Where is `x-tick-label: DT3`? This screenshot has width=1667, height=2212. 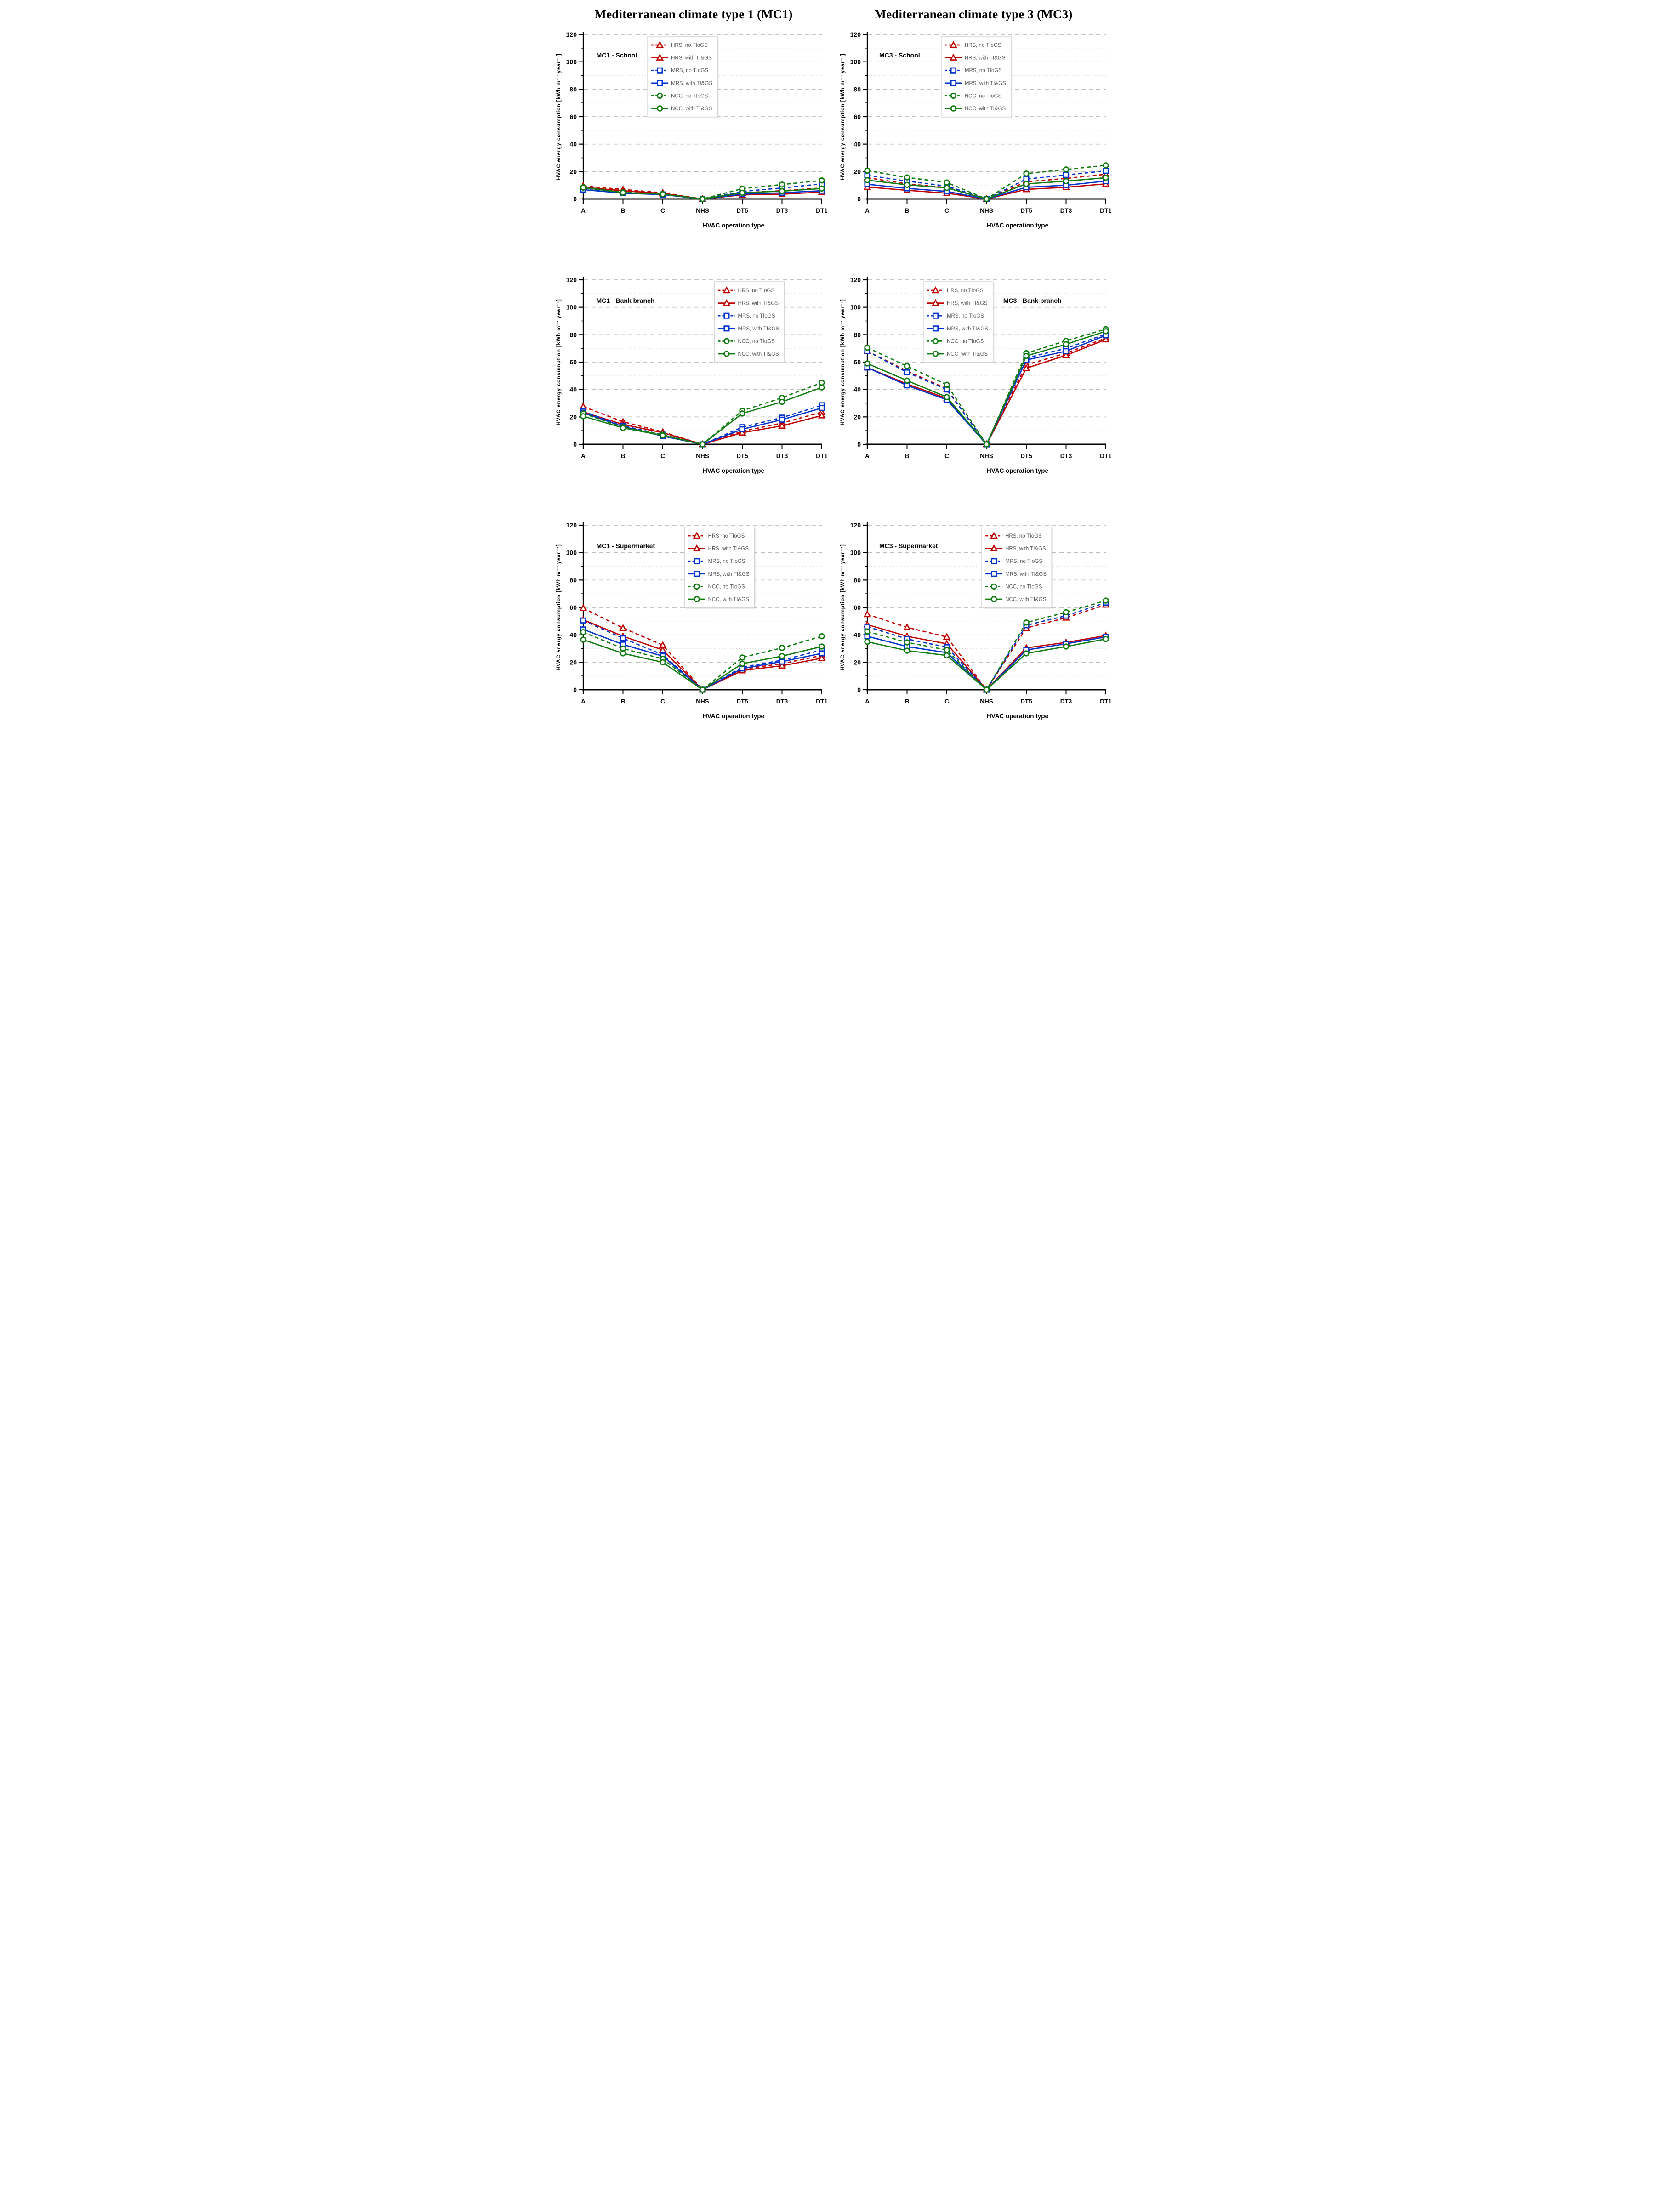 x-tick-label: DT3 is located at coordinates (1066, 210).